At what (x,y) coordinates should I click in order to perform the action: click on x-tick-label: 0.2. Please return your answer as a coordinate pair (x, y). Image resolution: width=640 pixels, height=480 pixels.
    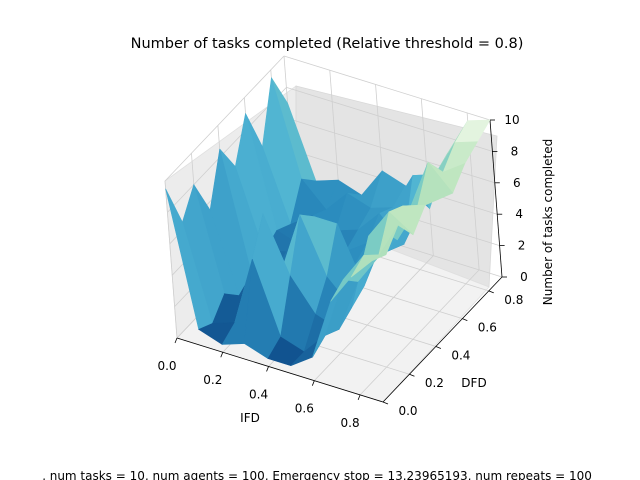
    Looking at the image, I should click on (212, 380).